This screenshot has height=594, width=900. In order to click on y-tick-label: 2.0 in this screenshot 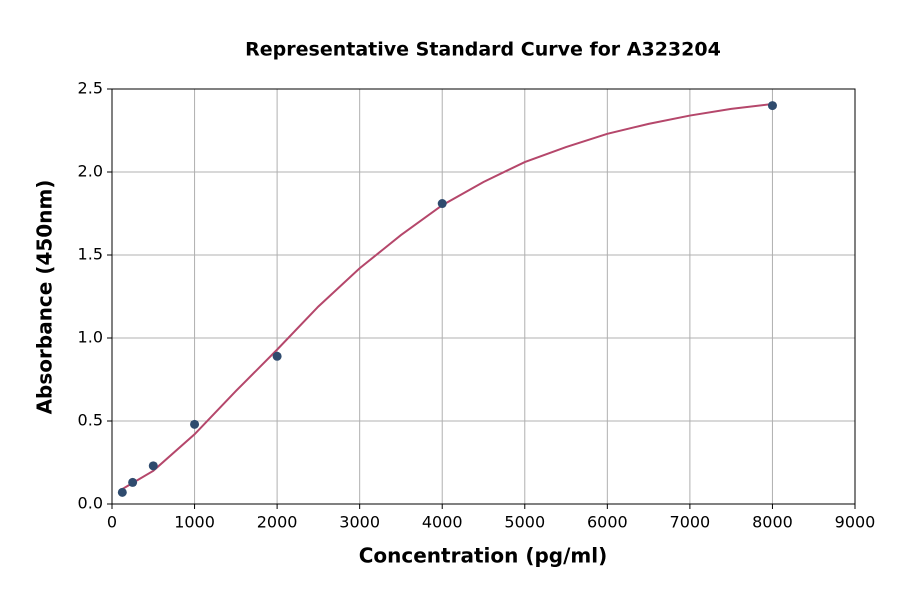, I will do `click(90, 171)`.